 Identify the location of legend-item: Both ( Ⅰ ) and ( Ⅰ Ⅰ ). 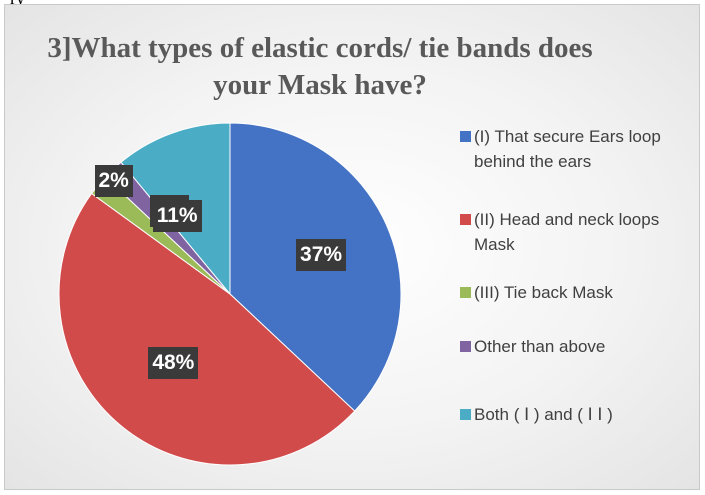
(579, 414).